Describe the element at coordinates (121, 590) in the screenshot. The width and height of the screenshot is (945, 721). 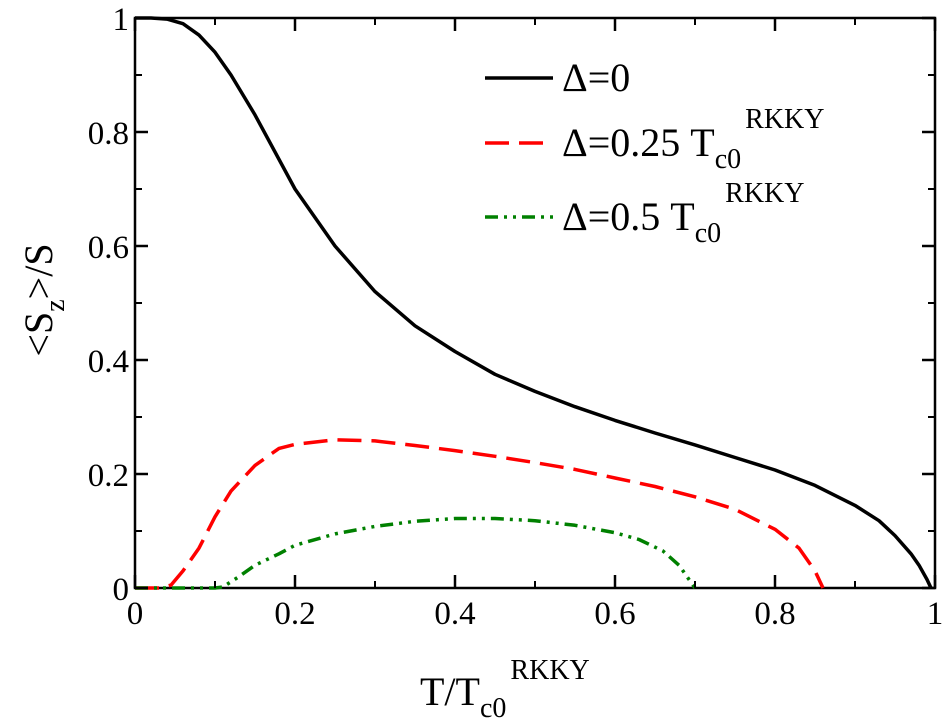
I see `y-tick-label: 0` at that location.